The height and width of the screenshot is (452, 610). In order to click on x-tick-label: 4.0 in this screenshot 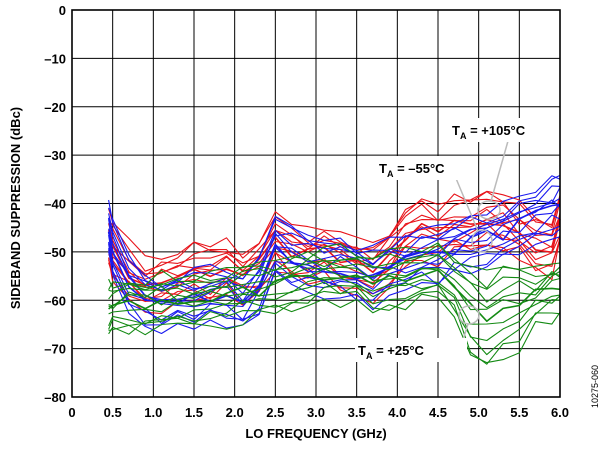, I will do `click(397, 412)`.